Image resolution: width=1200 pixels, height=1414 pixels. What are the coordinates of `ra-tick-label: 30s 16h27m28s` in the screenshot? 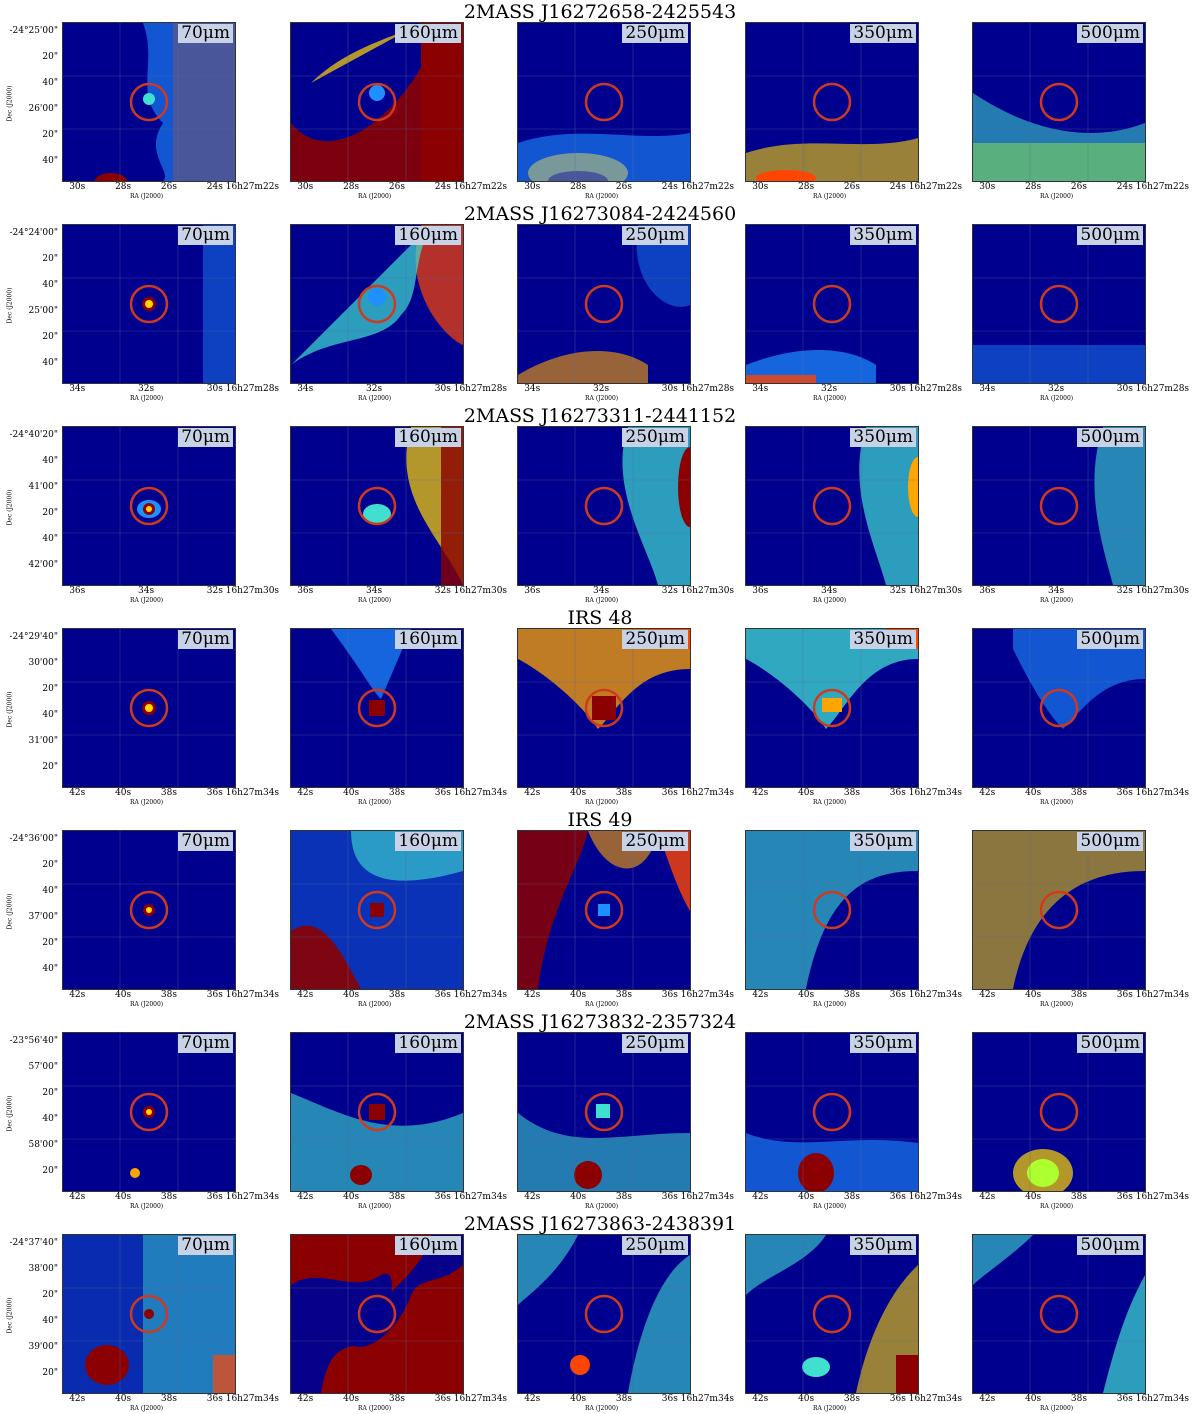 It's located at (698, 389).